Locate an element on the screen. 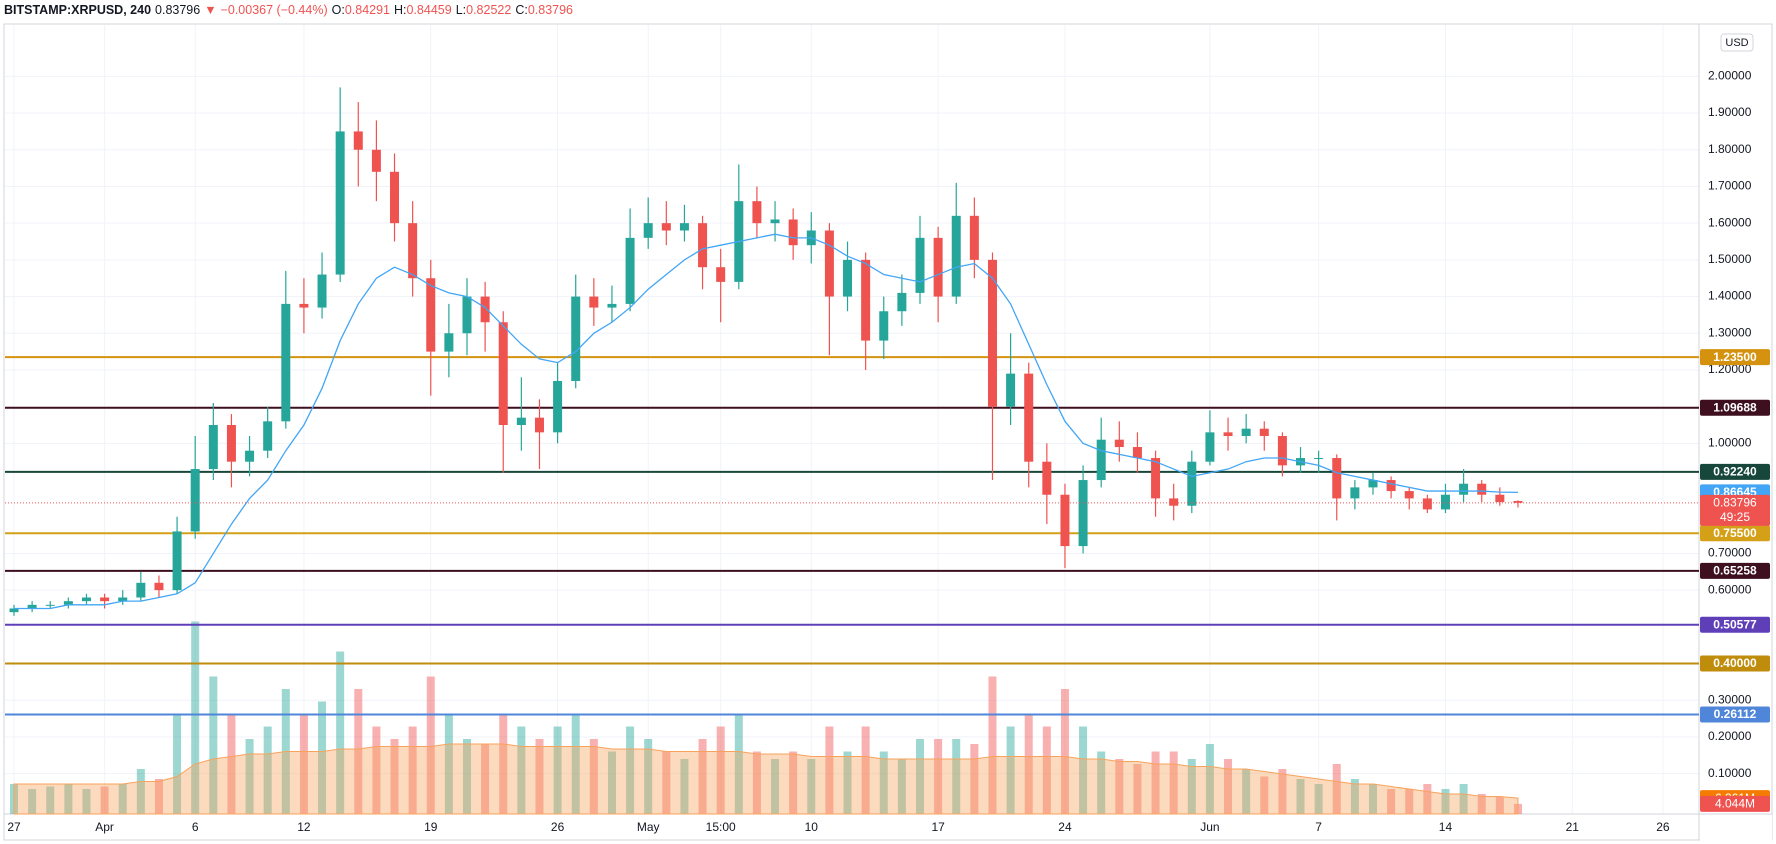  level-badge-label: 0.75500 is located at coordinates (1735, 533).